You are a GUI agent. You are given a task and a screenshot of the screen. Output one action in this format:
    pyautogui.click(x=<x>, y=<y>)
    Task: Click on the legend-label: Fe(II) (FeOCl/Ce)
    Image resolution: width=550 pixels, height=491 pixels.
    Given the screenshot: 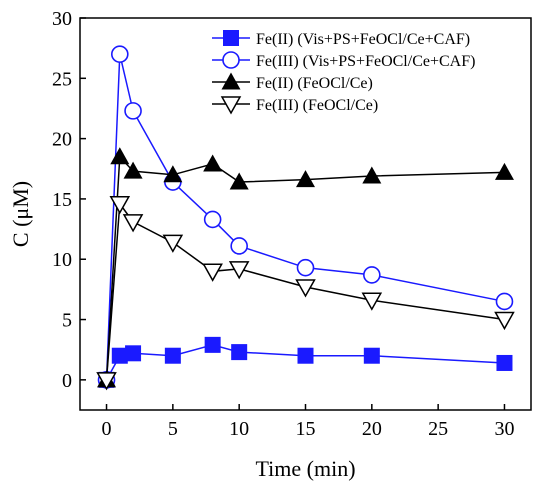 What is the action you would take?
    pyautogui.click(x=314, y=83)
    